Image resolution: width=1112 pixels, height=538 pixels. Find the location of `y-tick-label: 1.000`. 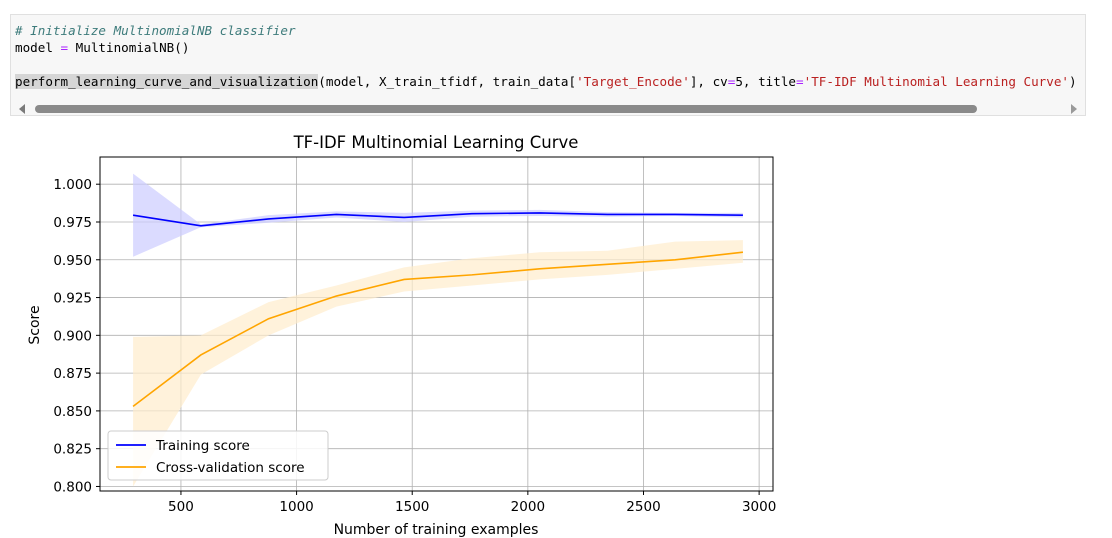

y-tick-label: 1.000 is located at coordinates (72, 185).